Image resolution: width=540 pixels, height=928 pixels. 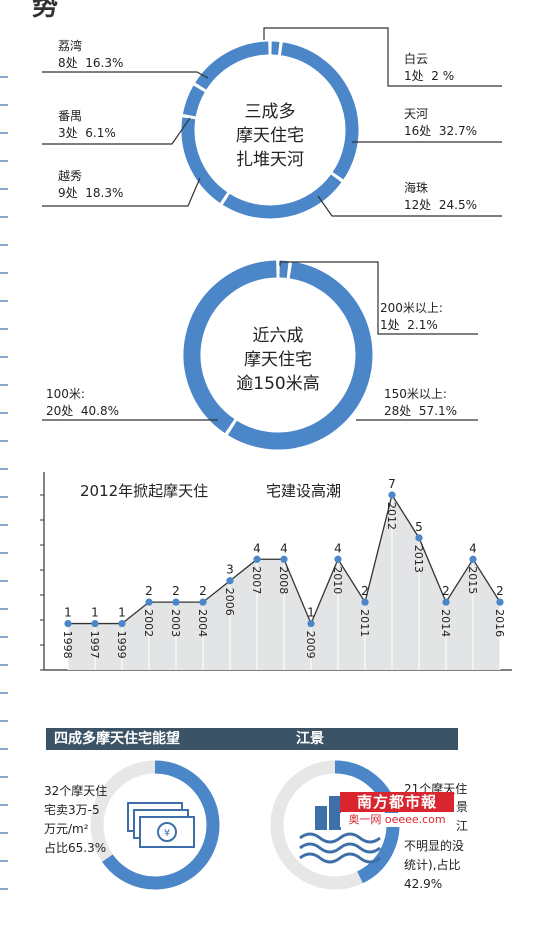 What do you see at coordinates (278, 384) in the screenshot?
I see `donut2-center-line: 逾150米高` at bounding box center [278, 384].